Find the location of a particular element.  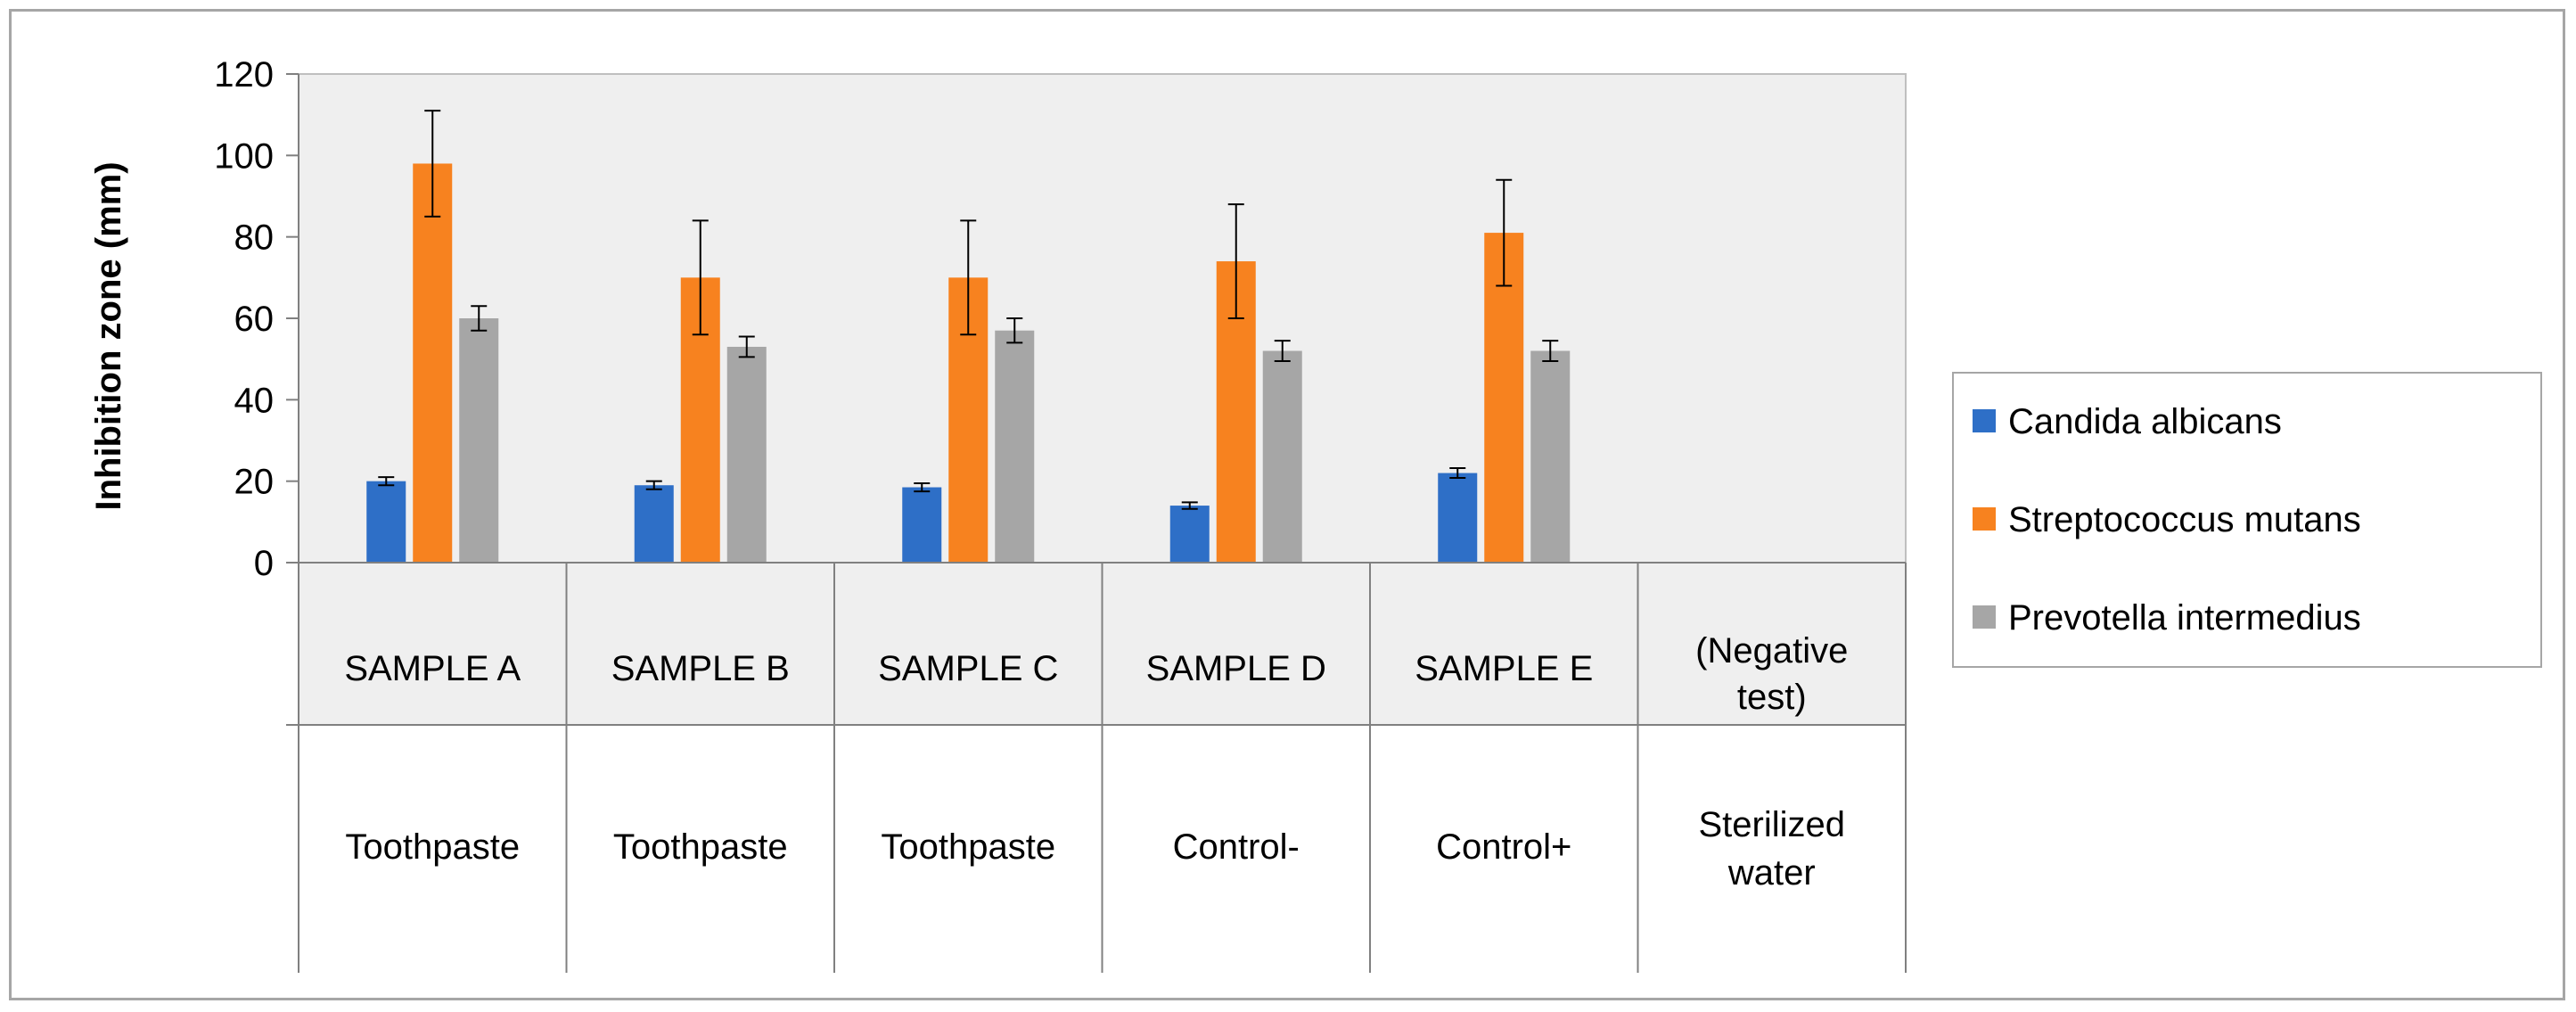

legend-entry: Prevotella intermedius is located at coordinates (2184, 618).